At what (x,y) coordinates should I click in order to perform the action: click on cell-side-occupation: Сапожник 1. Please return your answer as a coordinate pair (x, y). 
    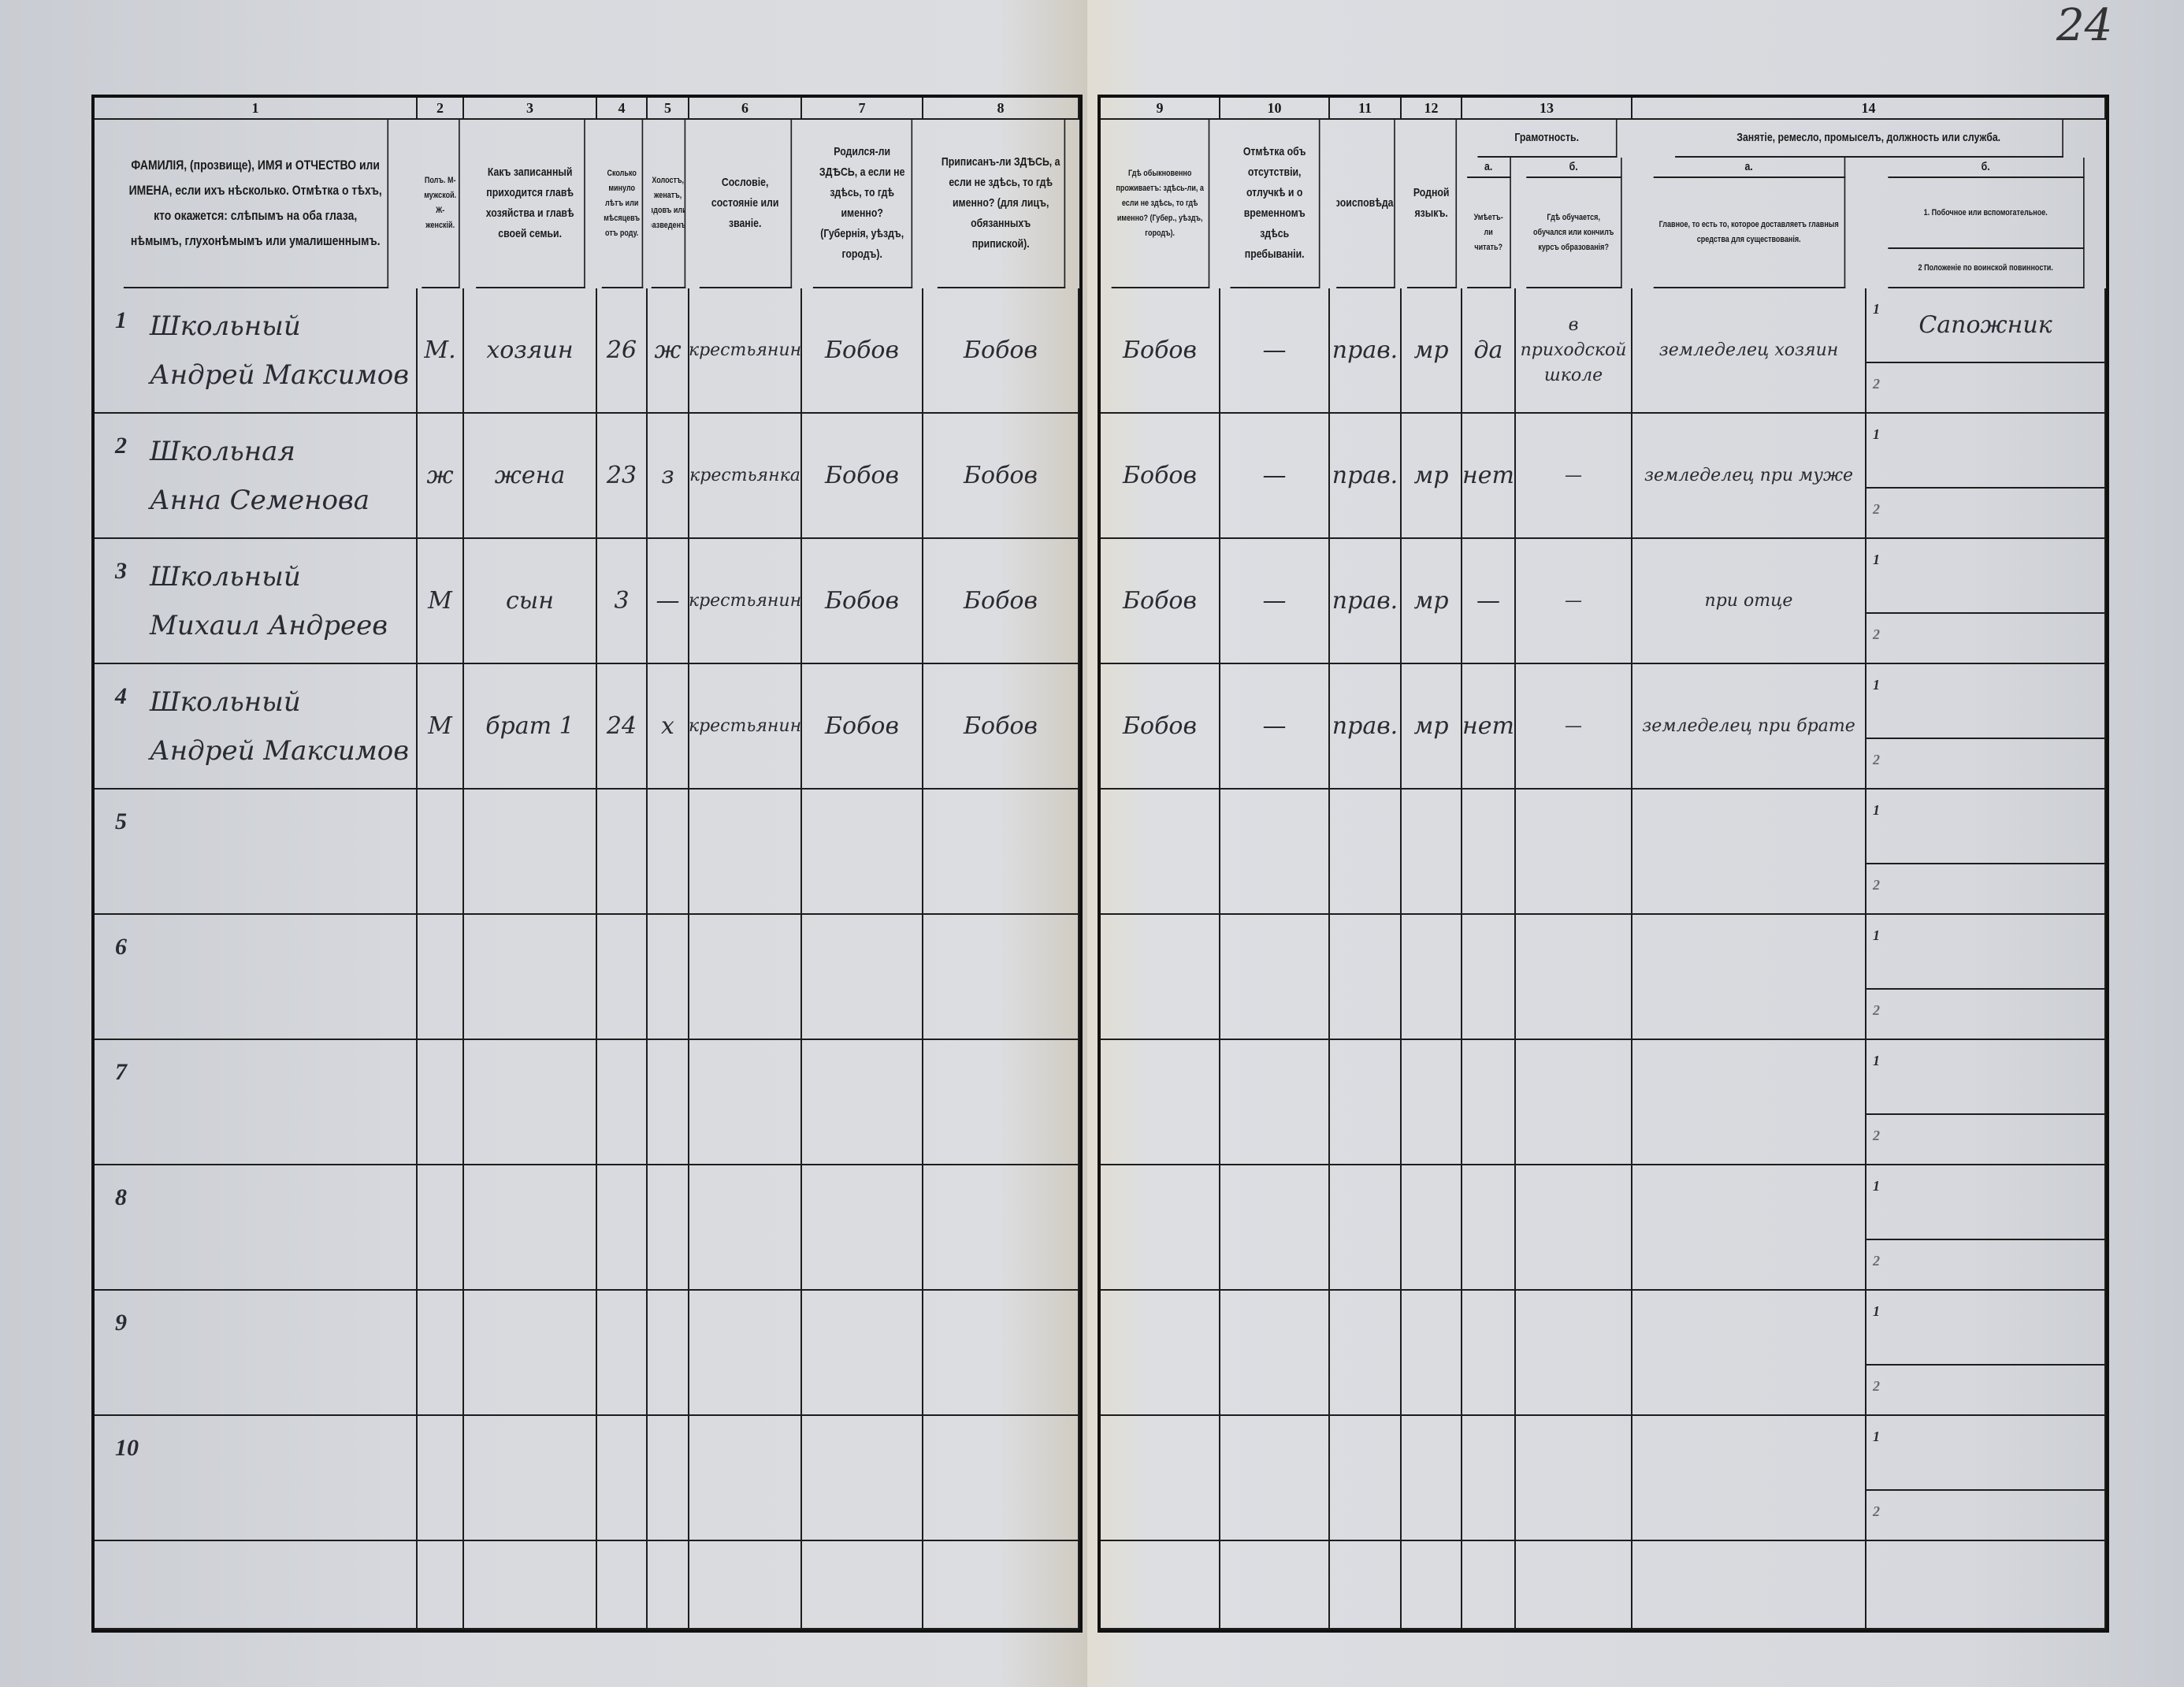
    Looking at the image, I should click on (1986, 325).